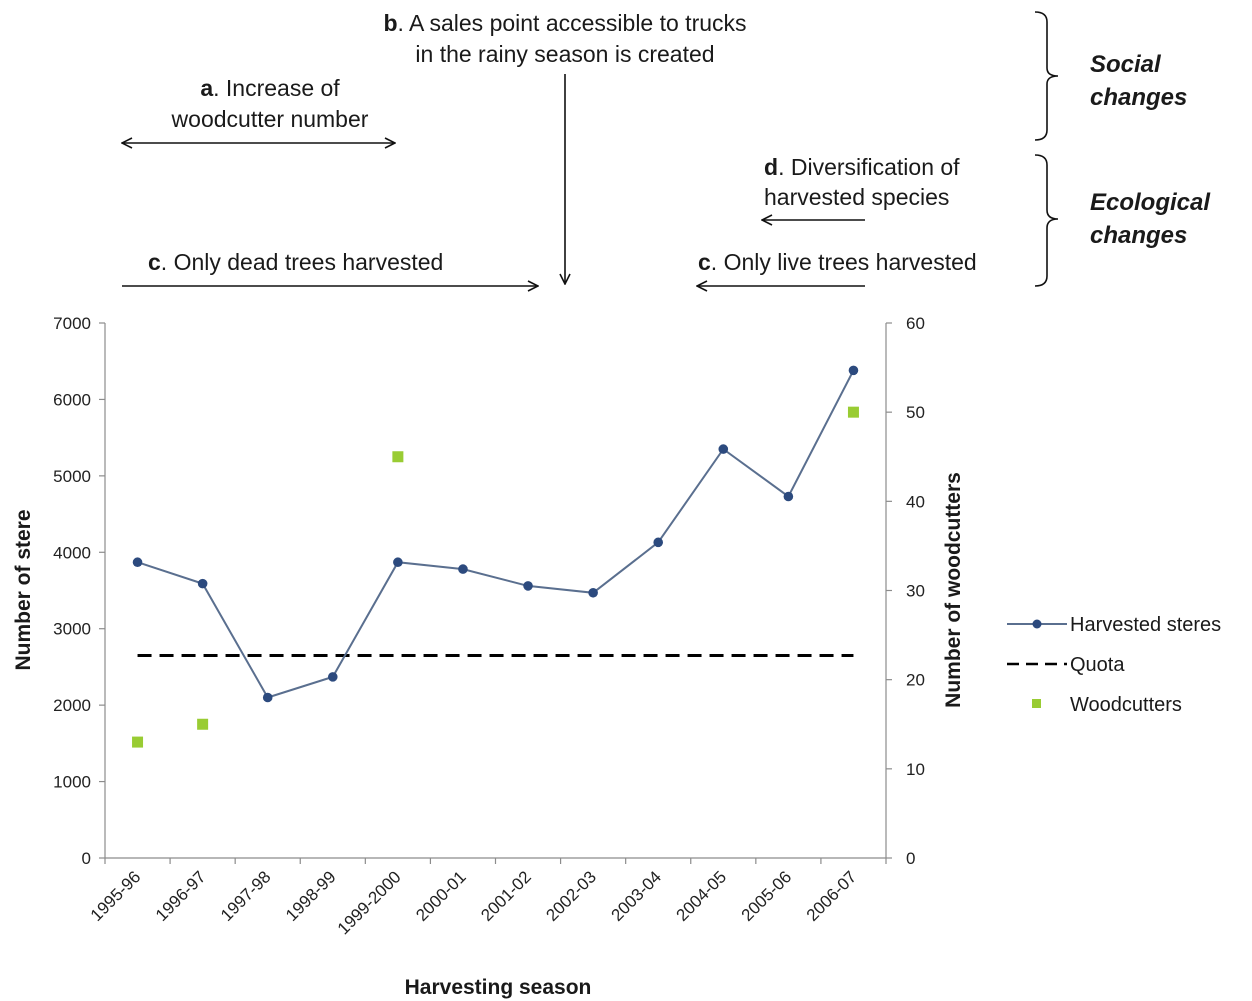 The width and height of the screenshot is (1252, 1001). Describe the element at coordinates (915, 680) in the screenshot. I see `right-y-tick-label: 20` at that location.